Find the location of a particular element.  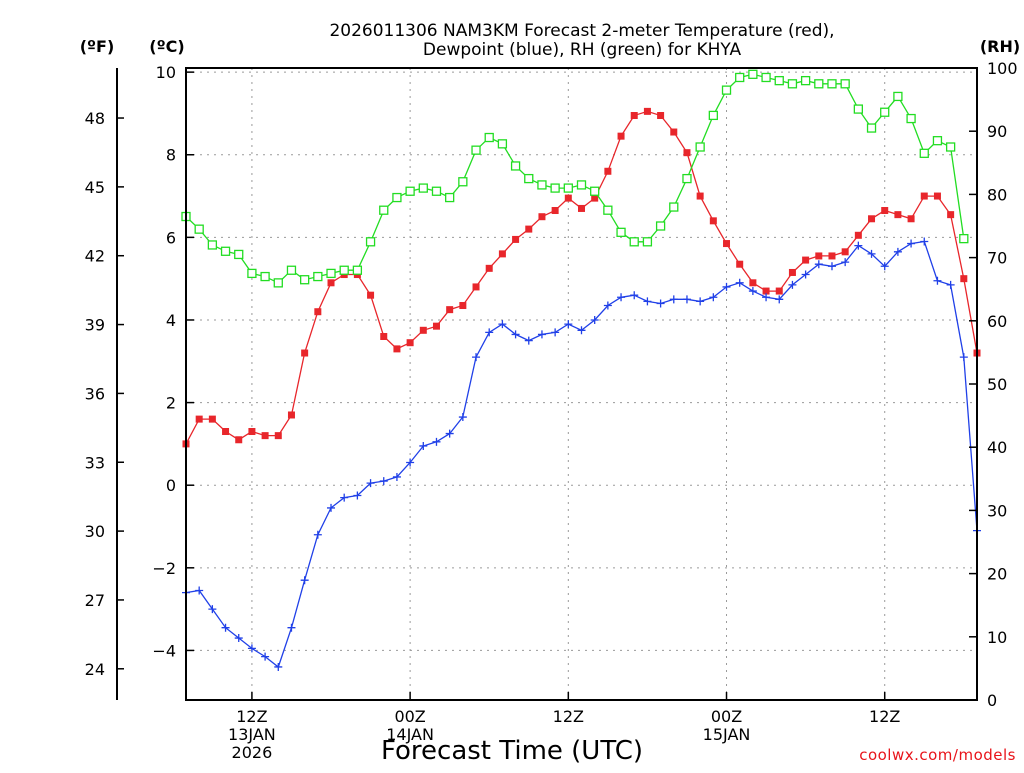

rh-tick-label: 90 is located at coordinates (997, 131).